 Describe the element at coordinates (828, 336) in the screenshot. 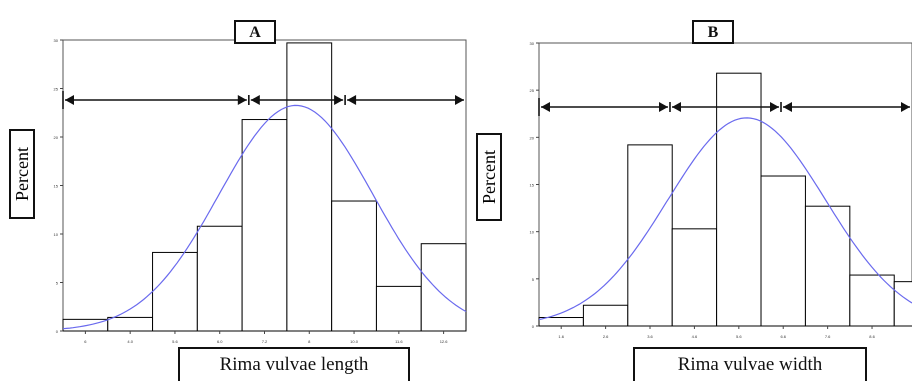

I see `x-tick-label: 7.6` at that location.